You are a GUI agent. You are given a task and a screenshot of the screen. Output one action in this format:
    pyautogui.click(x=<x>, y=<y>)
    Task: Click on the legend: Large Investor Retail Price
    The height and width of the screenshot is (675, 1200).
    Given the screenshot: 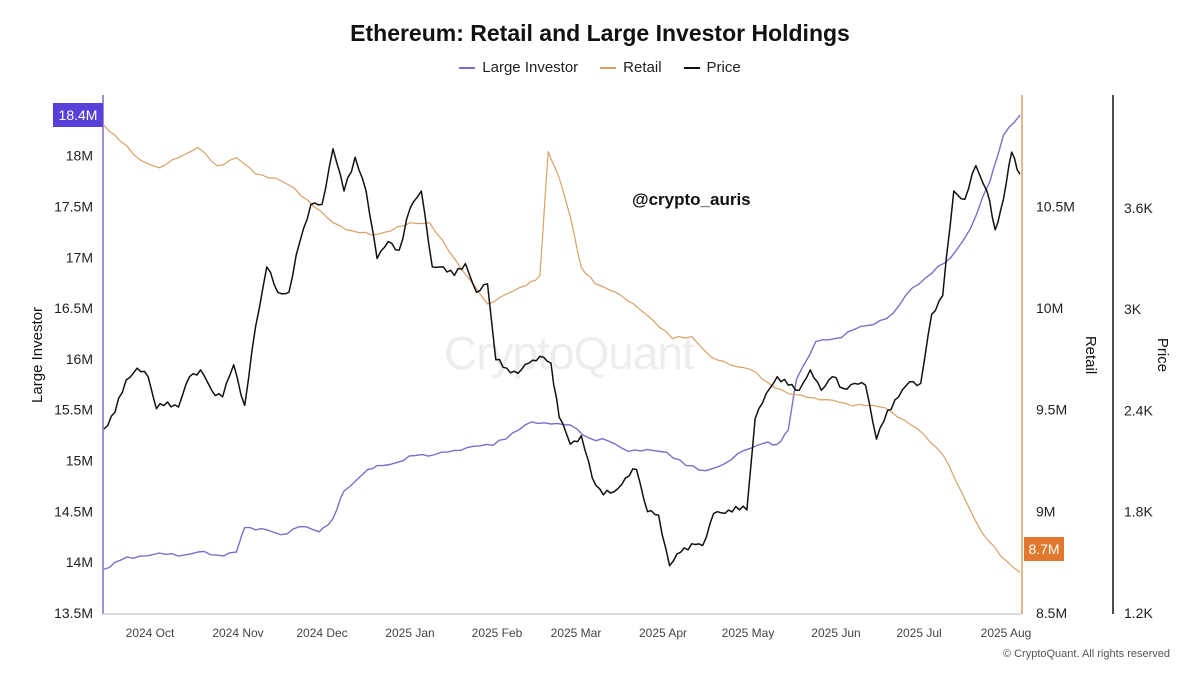 What is the action you would take?
    pyautogui.click(x=600, y=67)
    